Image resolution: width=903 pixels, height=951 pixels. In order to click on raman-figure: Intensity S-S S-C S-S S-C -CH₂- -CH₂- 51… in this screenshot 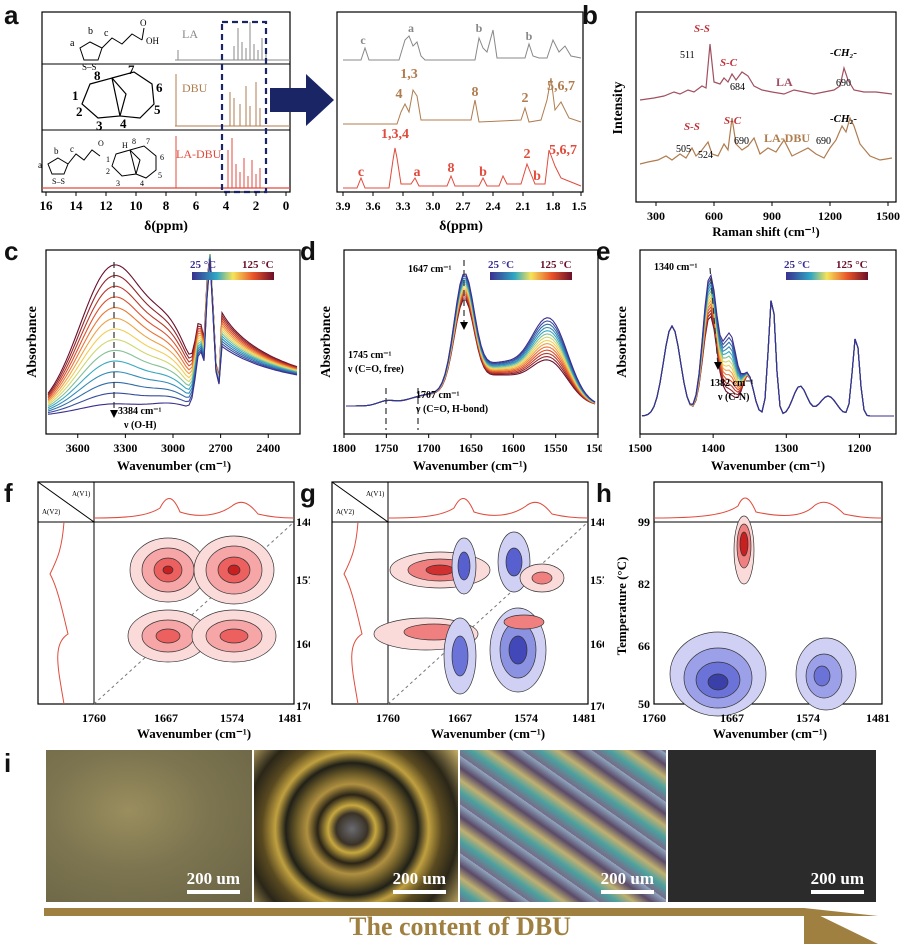, I will do `click(755, 124)`.